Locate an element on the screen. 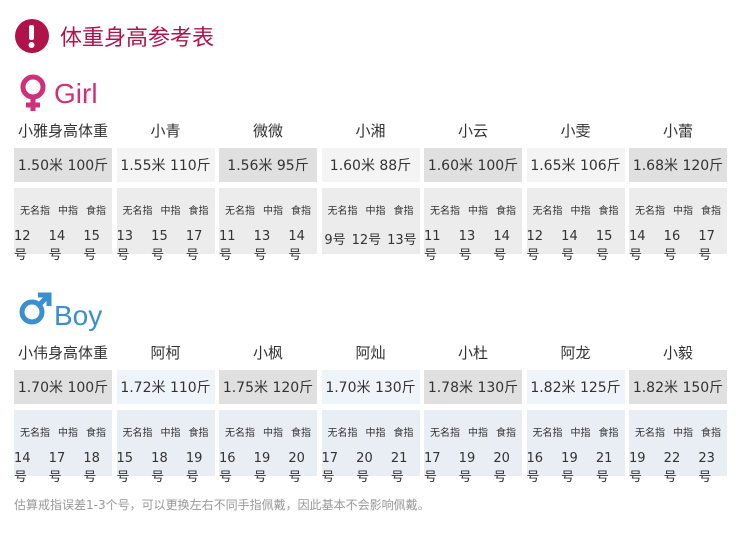 This screenshot has height=536, width=750. size-cell: 无名指 中指 食指 9号 12号 13号 is located at coordinates (370, 221).